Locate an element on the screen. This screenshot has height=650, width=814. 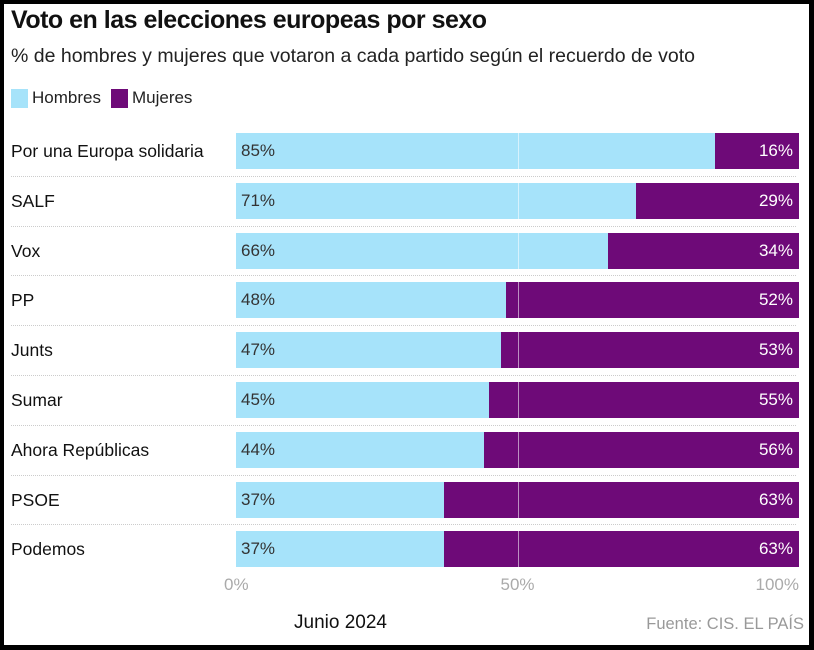
value-label-hombres-psoe: 37% is located at coordinates (258, 499).